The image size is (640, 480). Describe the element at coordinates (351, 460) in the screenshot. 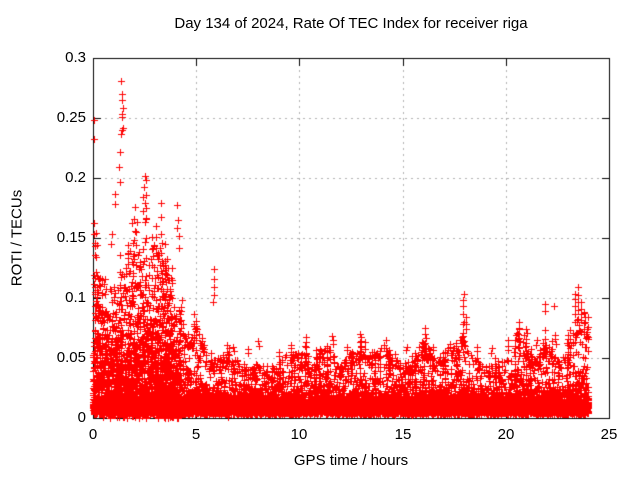

I see `x-axis-label: GPS time / hours` at that location.